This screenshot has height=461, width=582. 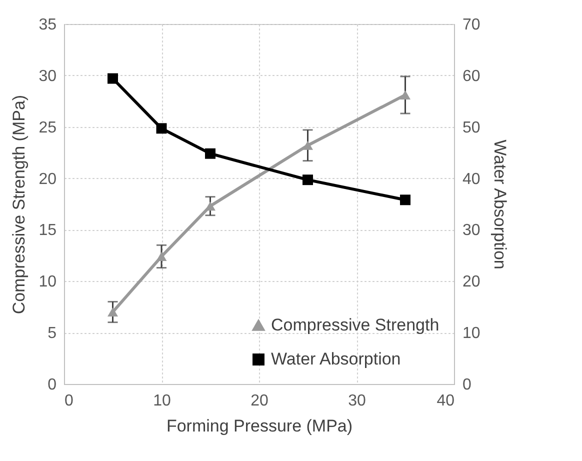 I want to click on y2-tick-label: 60, so click(x=471, y=76).